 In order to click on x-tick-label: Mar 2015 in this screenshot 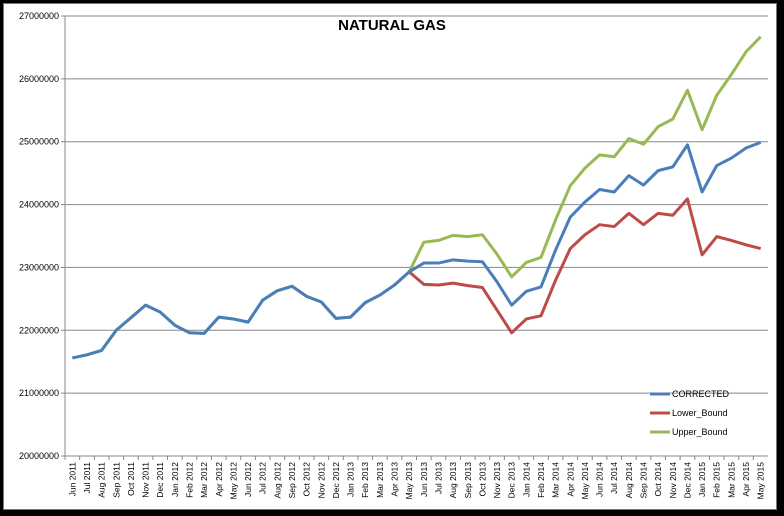, I will do `click(731, 480)`.